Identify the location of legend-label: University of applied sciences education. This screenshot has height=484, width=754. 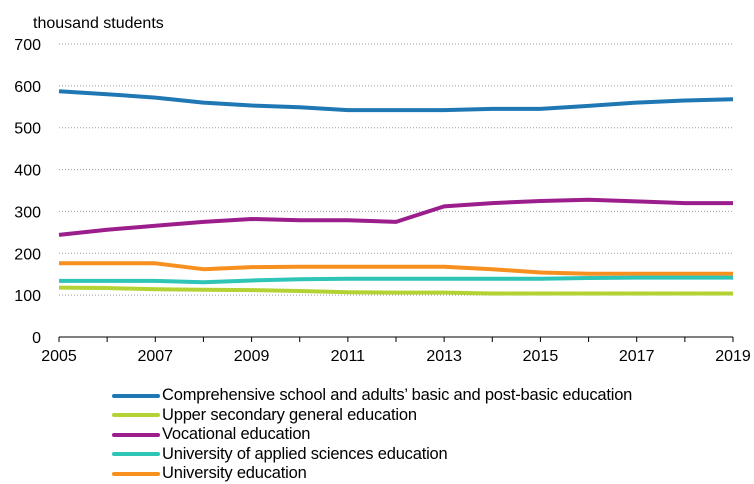
(305, 453).